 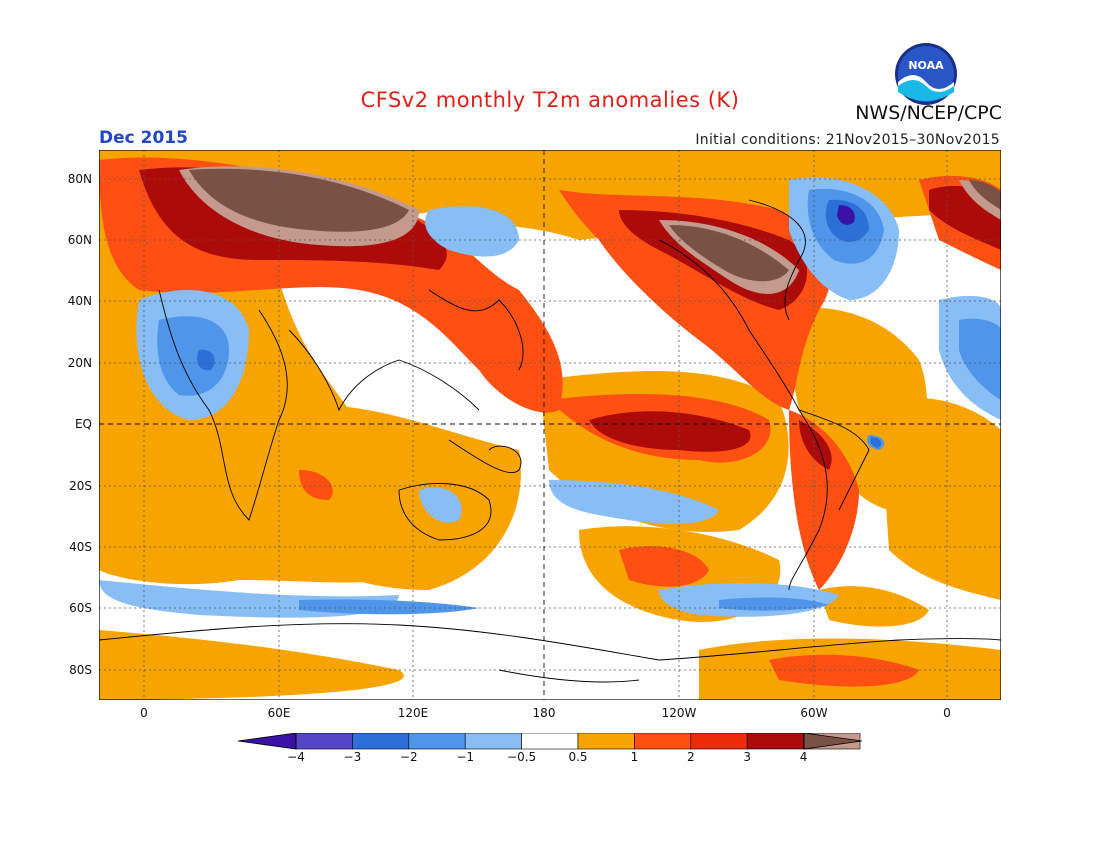 What do you see at coordinates (679, 713) in the screenshot?
I see `lon-label-120w: 120W` at bounding box center [679, 713].